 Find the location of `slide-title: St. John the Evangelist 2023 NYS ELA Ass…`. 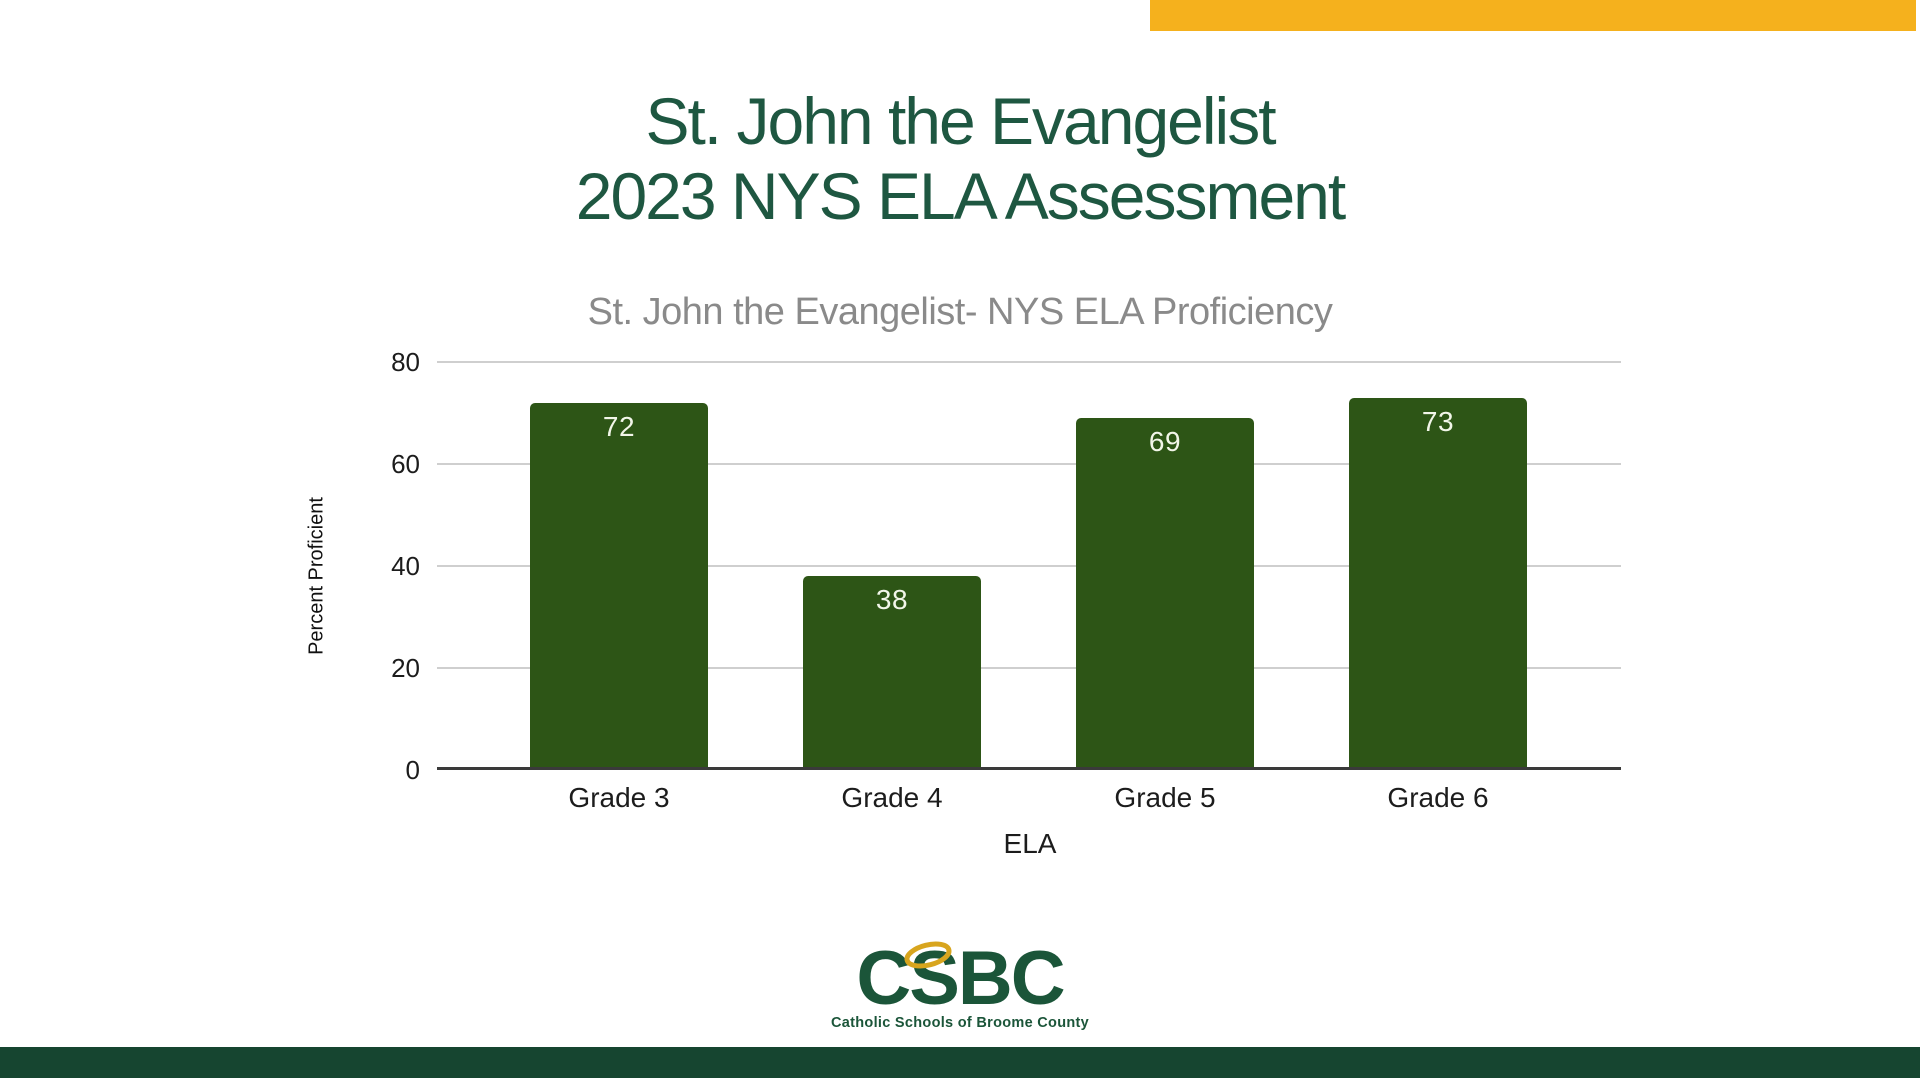

slide-title: St. John the Evangelist 2023 NYS ELA Ass… is located at coordinates (960, 158).